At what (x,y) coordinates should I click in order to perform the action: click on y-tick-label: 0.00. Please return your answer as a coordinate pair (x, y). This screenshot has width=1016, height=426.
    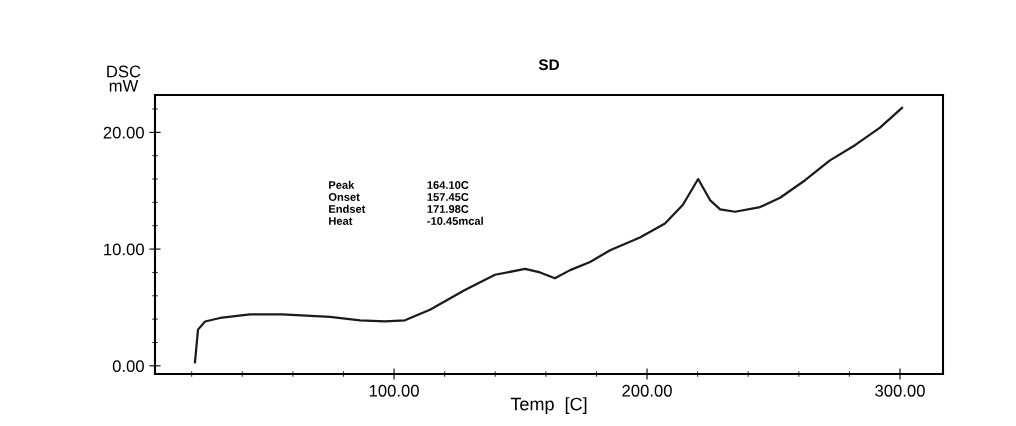
    Looking at the image, I should click on (128, 366).